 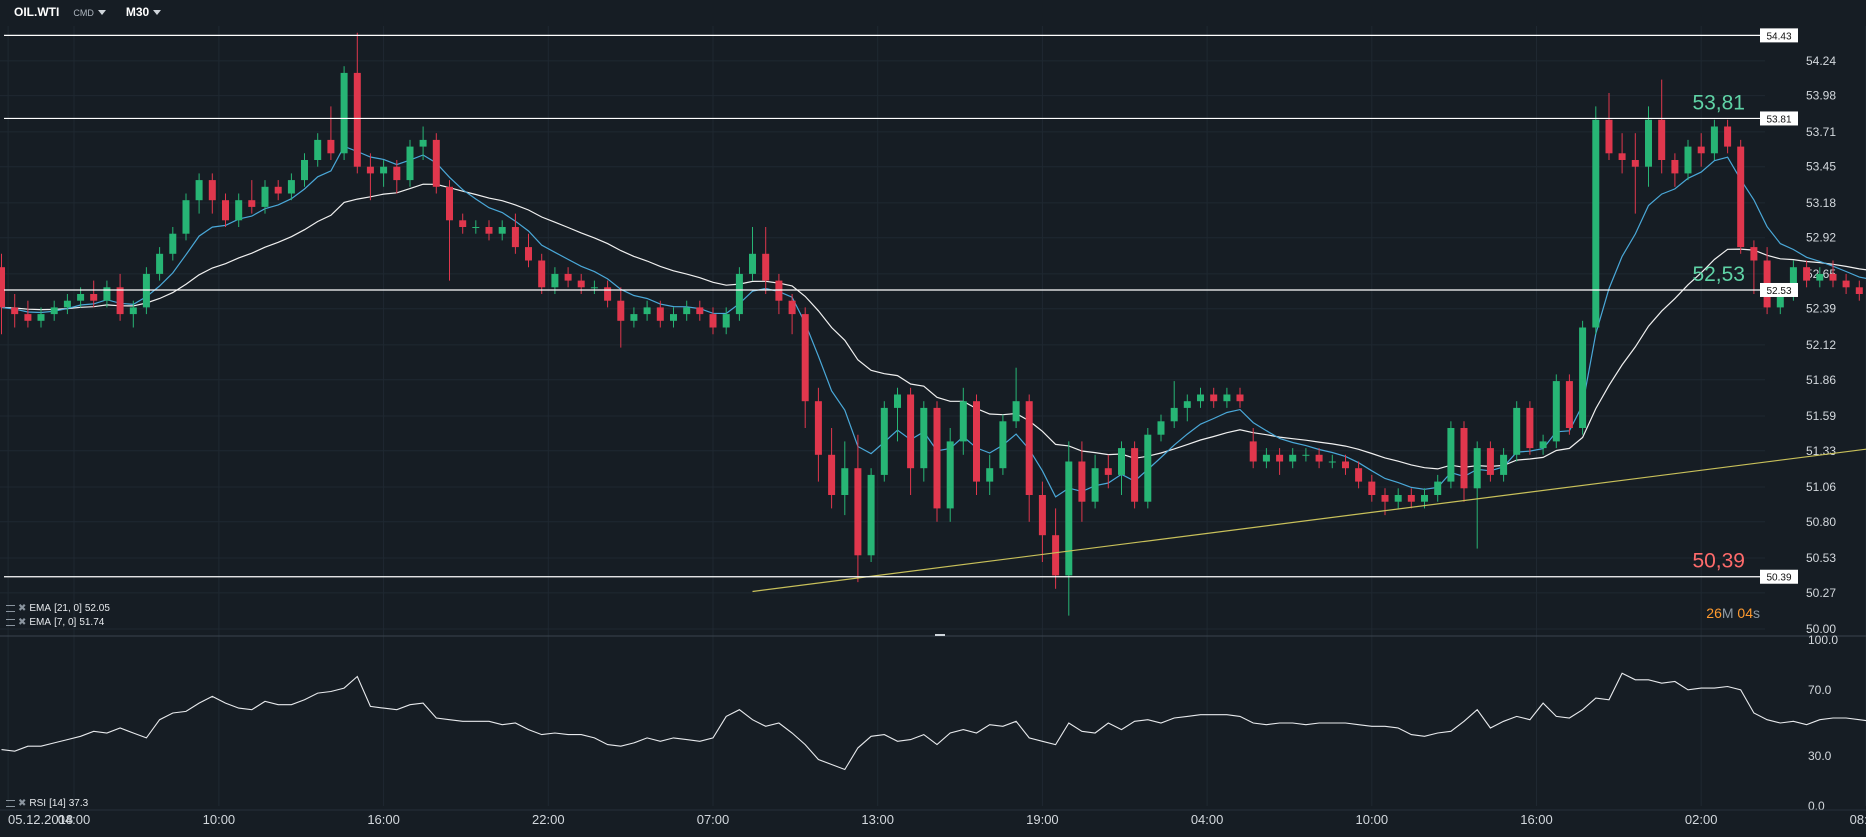 What do you see at coordinates (58, 608) in the screenshot?
I see `ema21-legend: ✖ EMA [21, 0] 52.05` at bounding box center [58, 608].